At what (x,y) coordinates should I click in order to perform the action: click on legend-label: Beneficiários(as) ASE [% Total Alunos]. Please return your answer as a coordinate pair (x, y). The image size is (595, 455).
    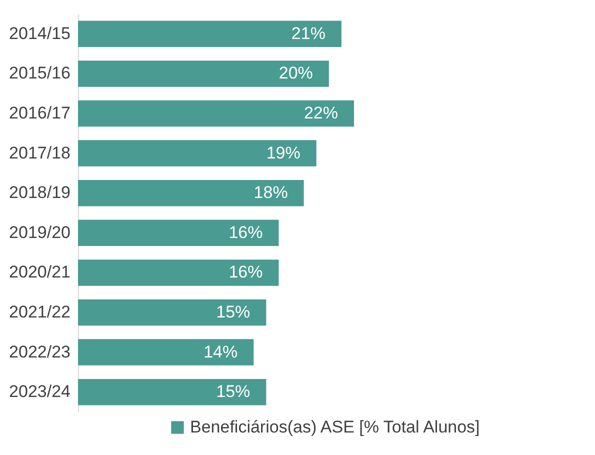
    Looking at the image, I should click on (335, 427).